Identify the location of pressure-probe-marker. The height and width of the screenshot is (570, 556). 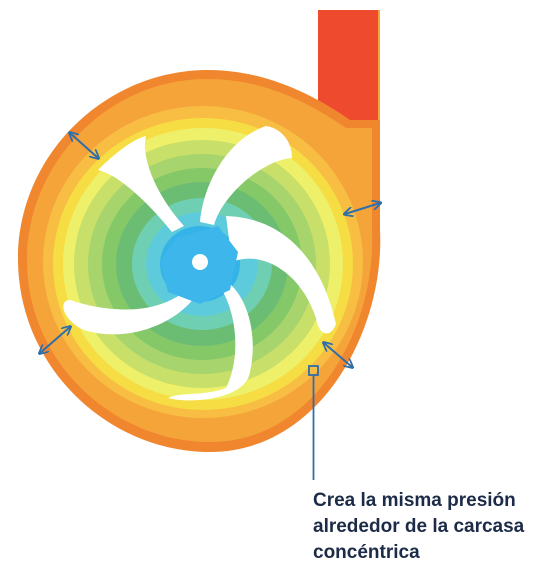
(313, 422).